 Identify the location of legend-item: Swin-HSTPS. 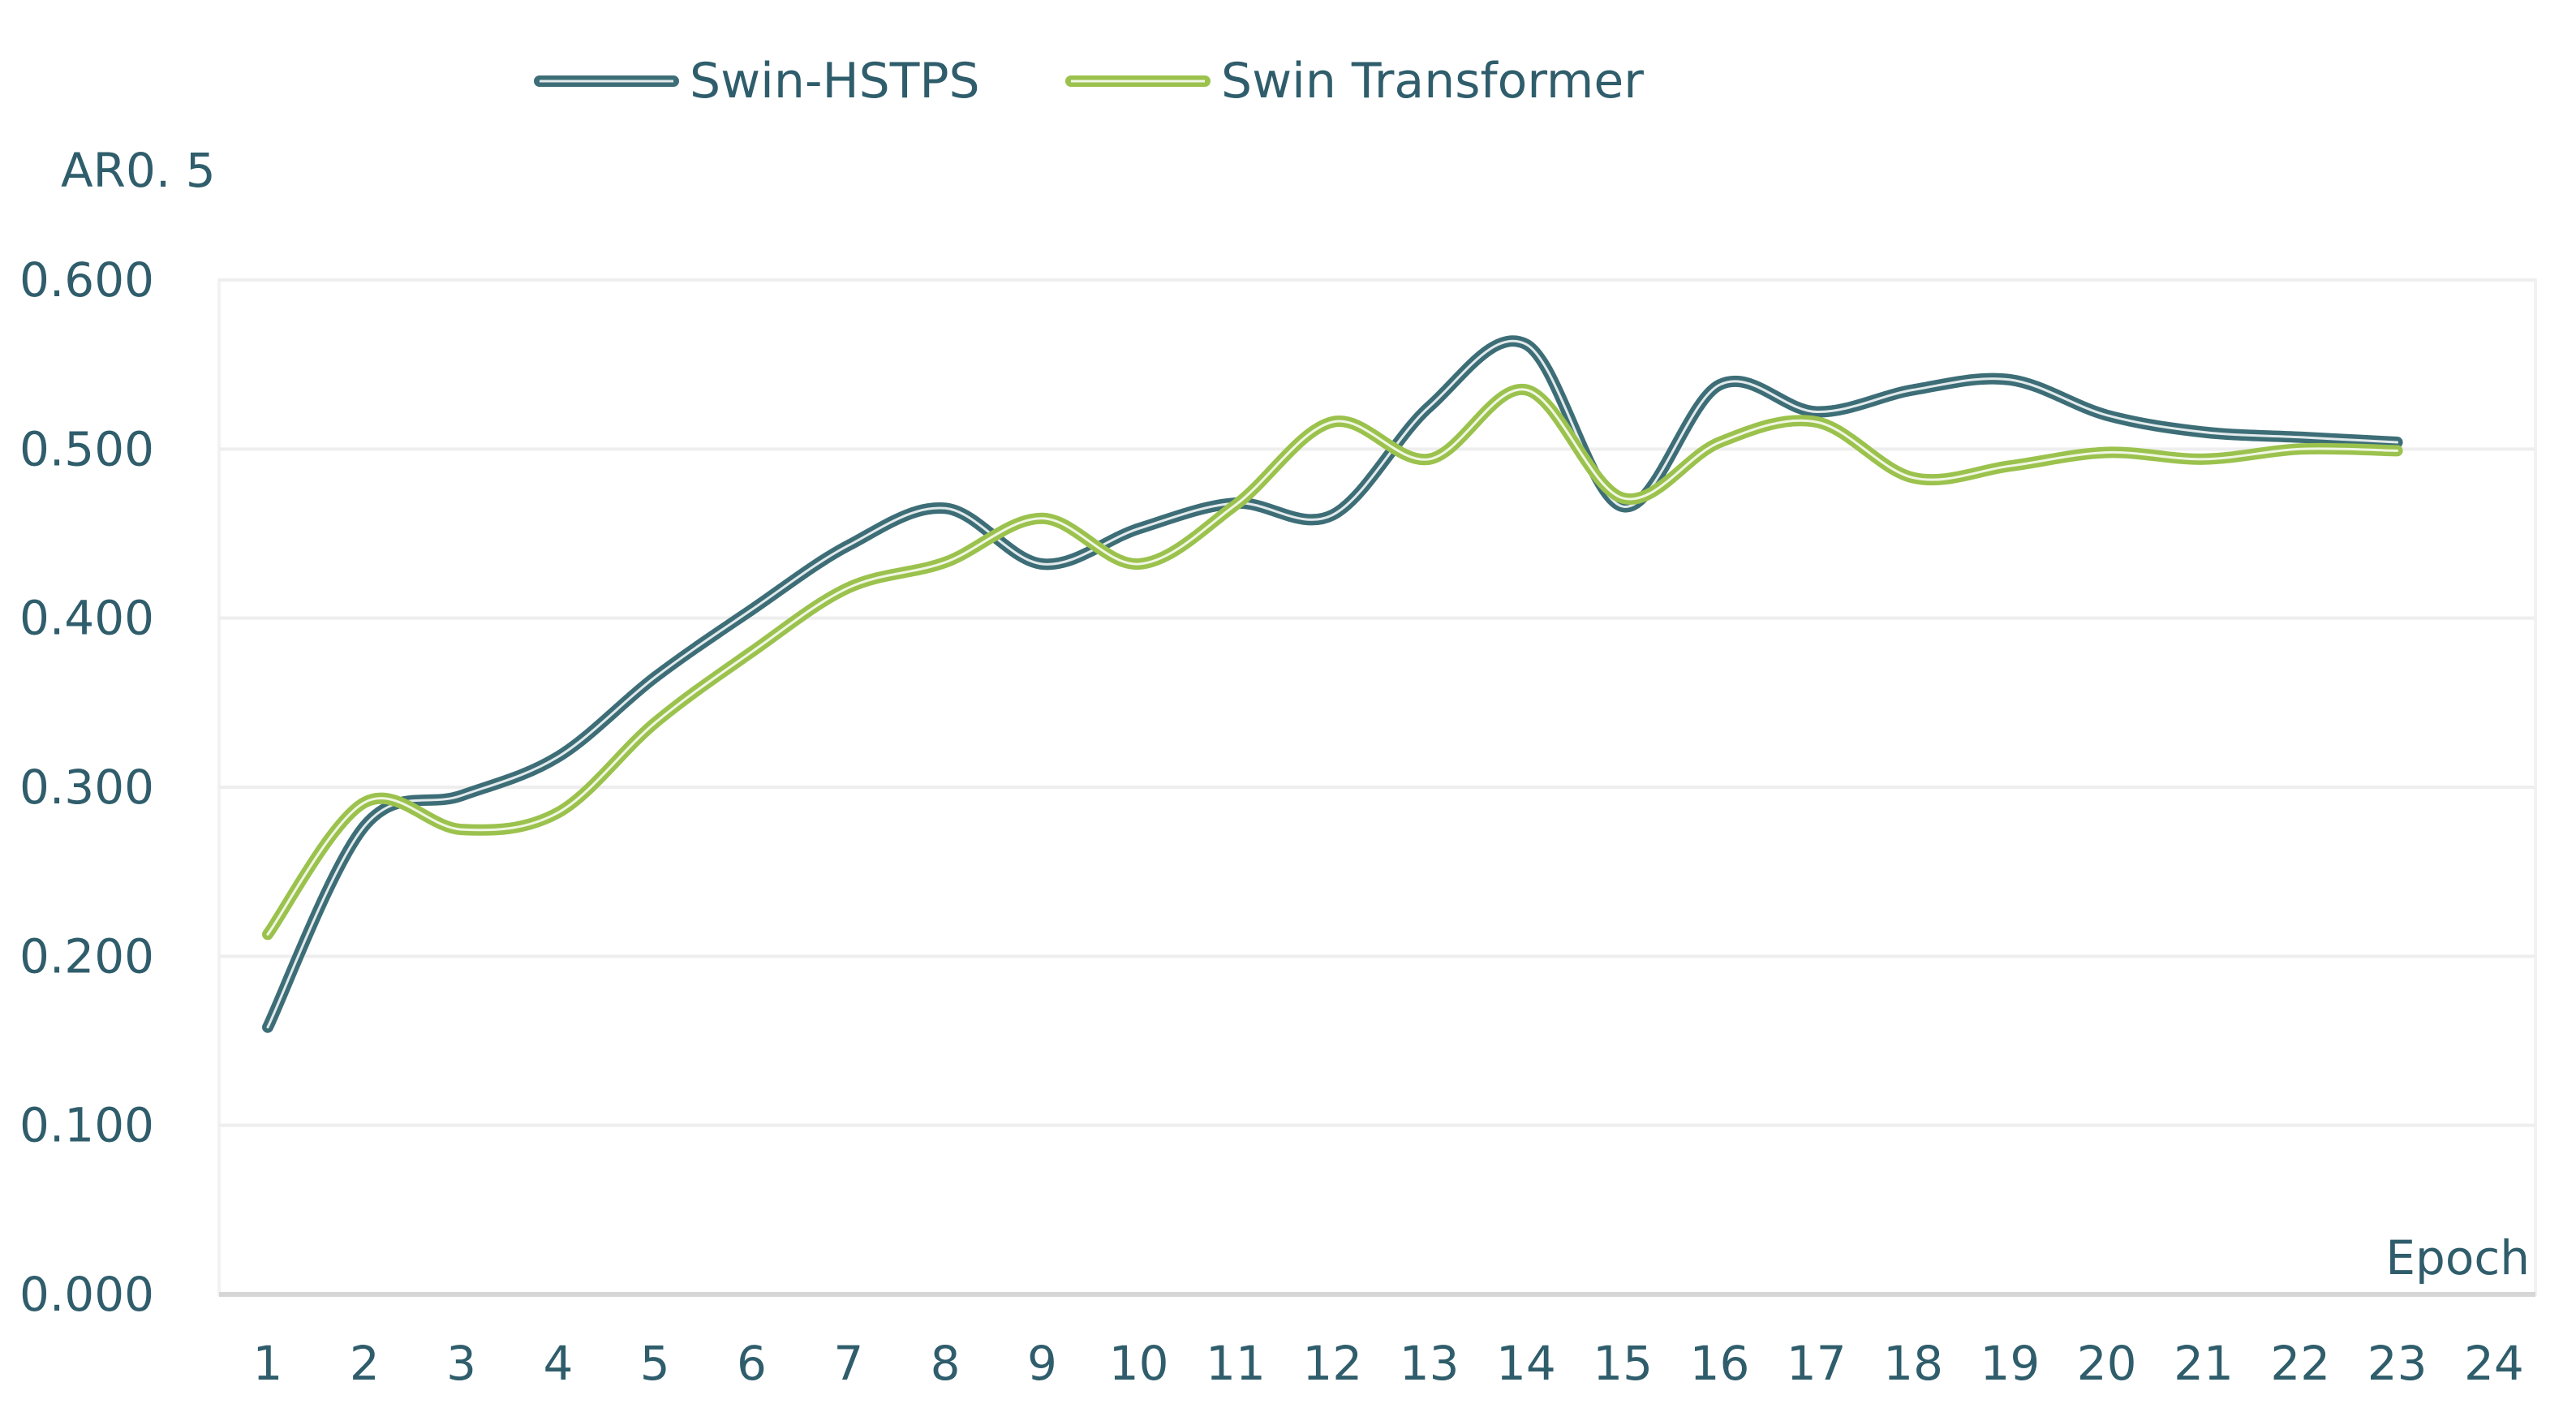
(757, 81).